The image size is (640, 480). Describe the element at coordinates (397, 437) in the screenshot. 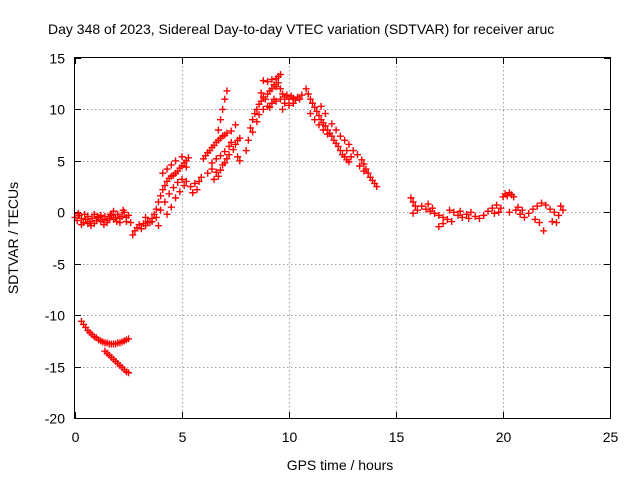

I see `x-tick-label: 15` at that location.